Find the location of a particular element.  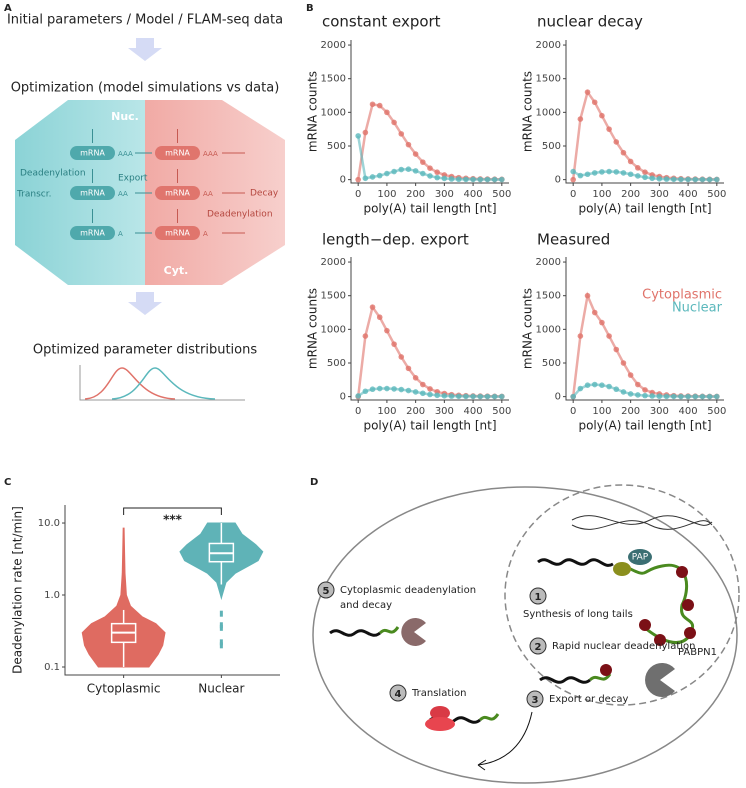

nuclease is located at coordinates (413, 632).